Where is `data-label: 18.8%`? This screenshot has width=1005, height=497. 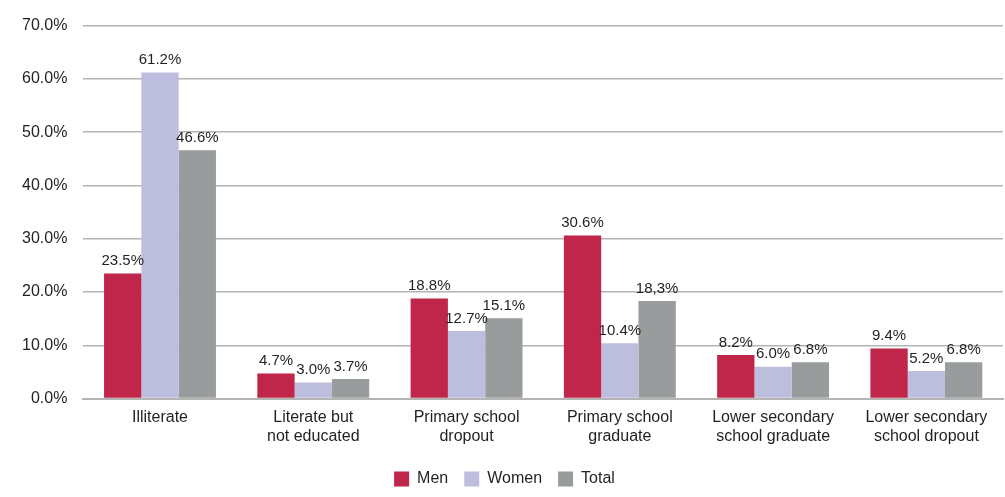
data-label: 18.8% is located at coordinates (429, 285).